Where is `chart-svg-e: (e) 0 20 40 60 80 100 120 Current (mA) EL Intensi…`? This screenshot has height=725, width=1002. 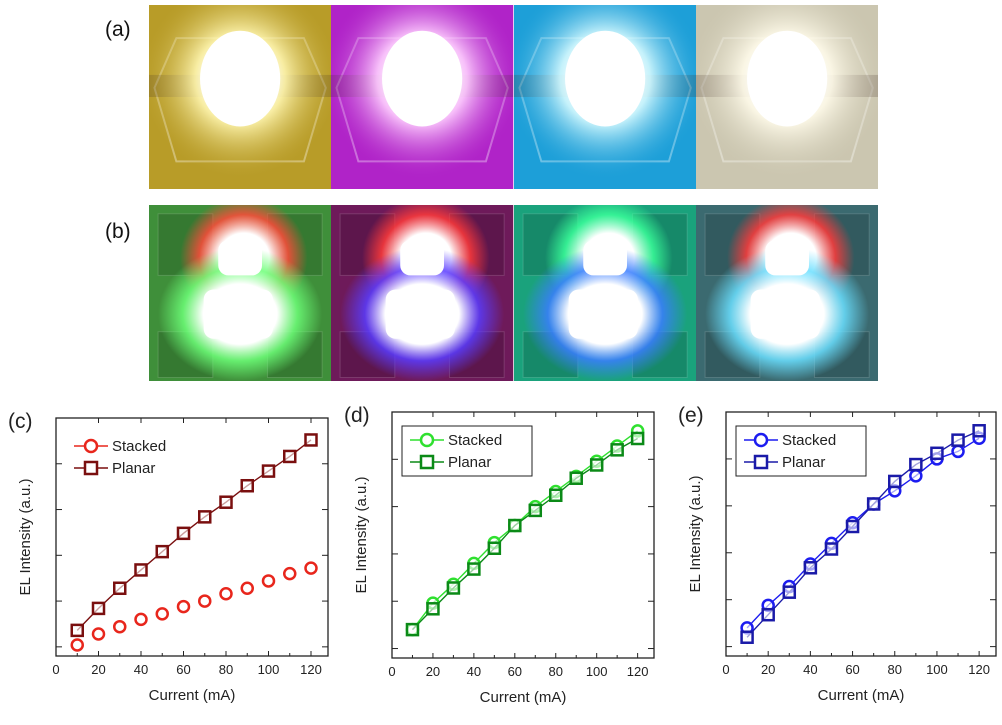
chart-svg-e: (e) 0 20 40 60 80 100 120 Current (mA) EL Intensi… is located at coordinates (837, 554).